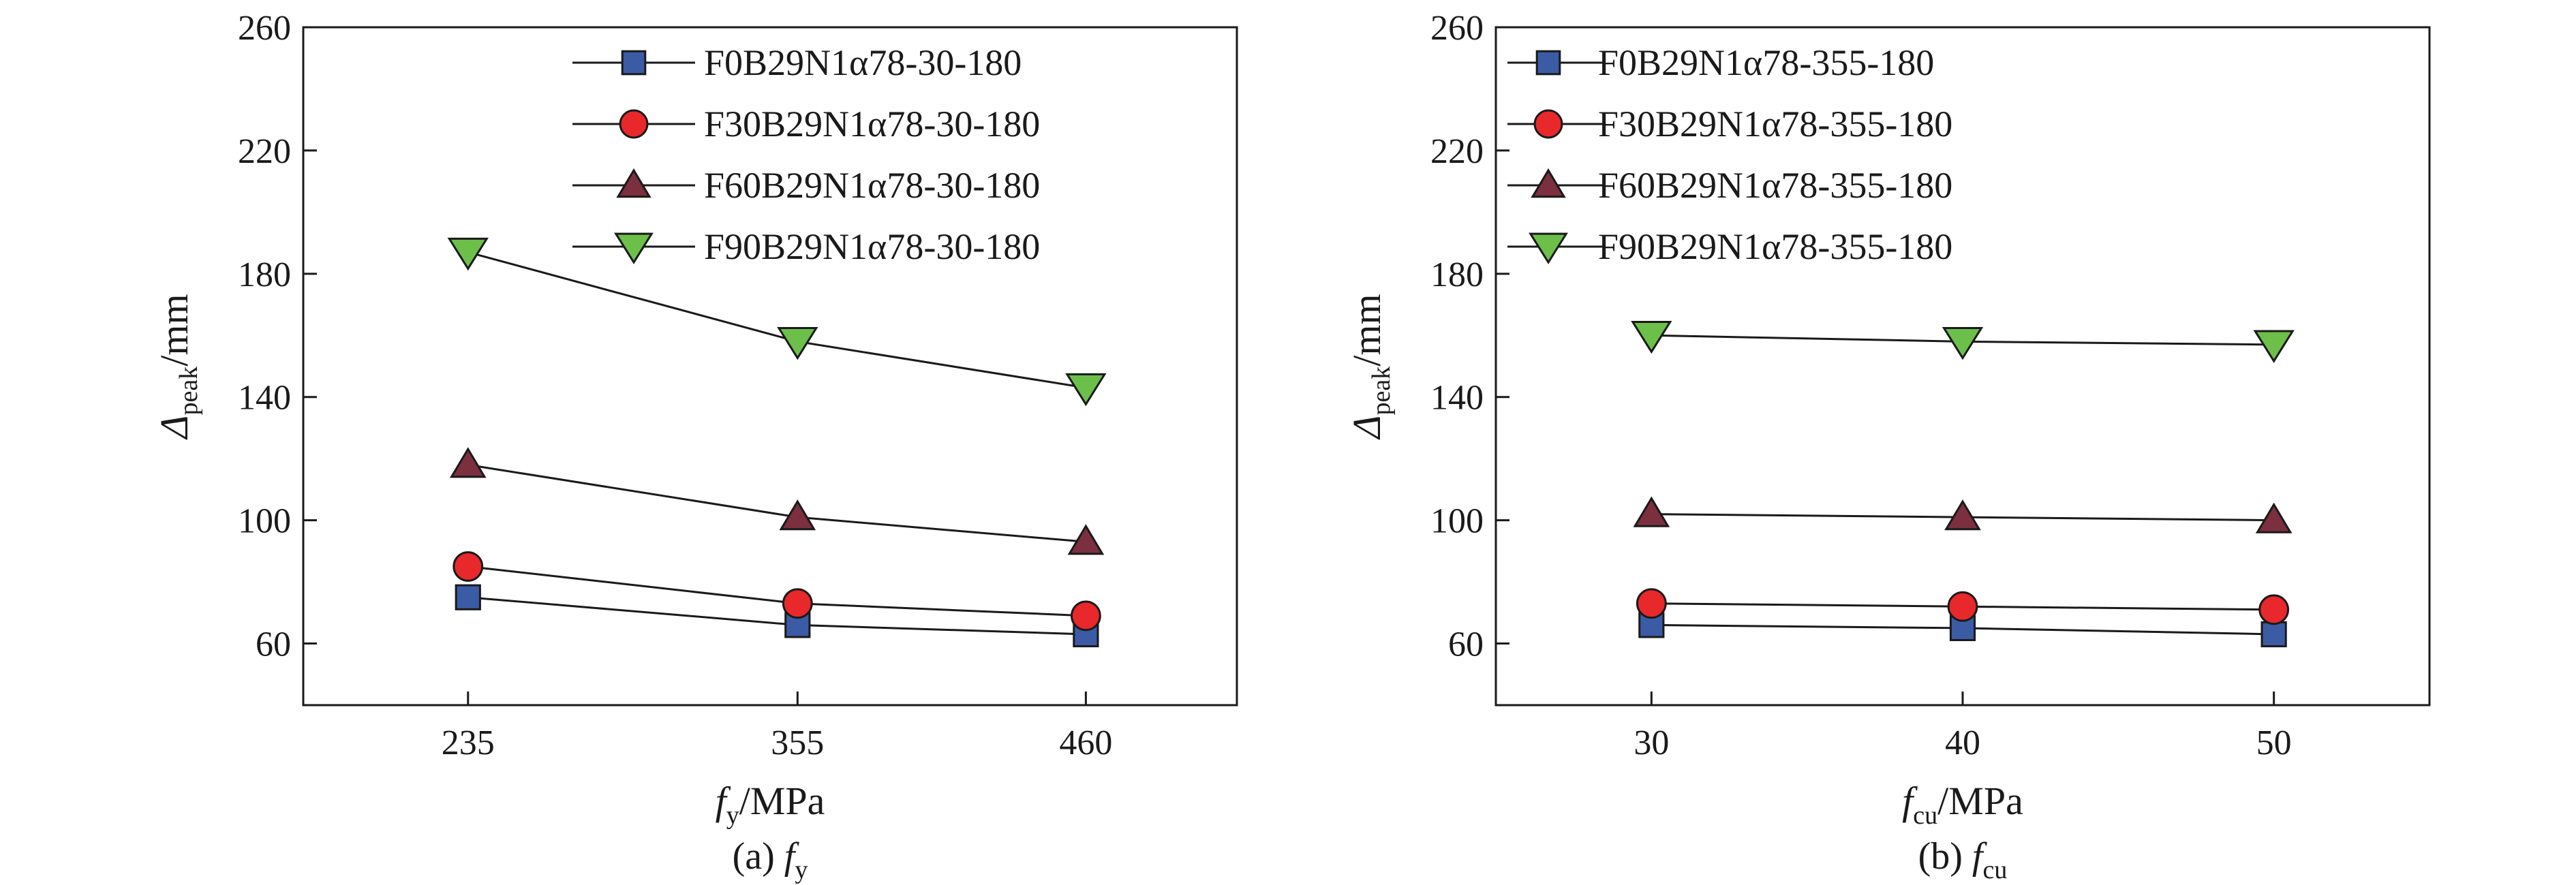 The width and height of the screenshot is (2576, 885). Describe the element at coordinates (1963, 743) in the screenshot. I see `x-tick-label: 40` at that location.